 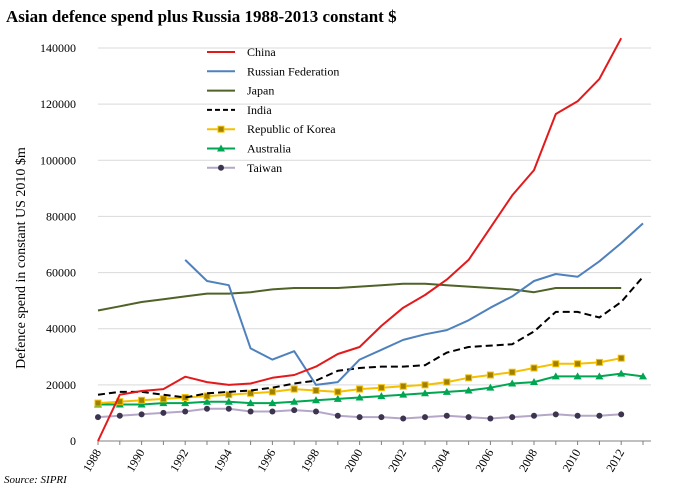 What do you see at coordinates (241, 52) in the screenshot?
I see `legend-item-china: China` at bounding box center [241, 52].